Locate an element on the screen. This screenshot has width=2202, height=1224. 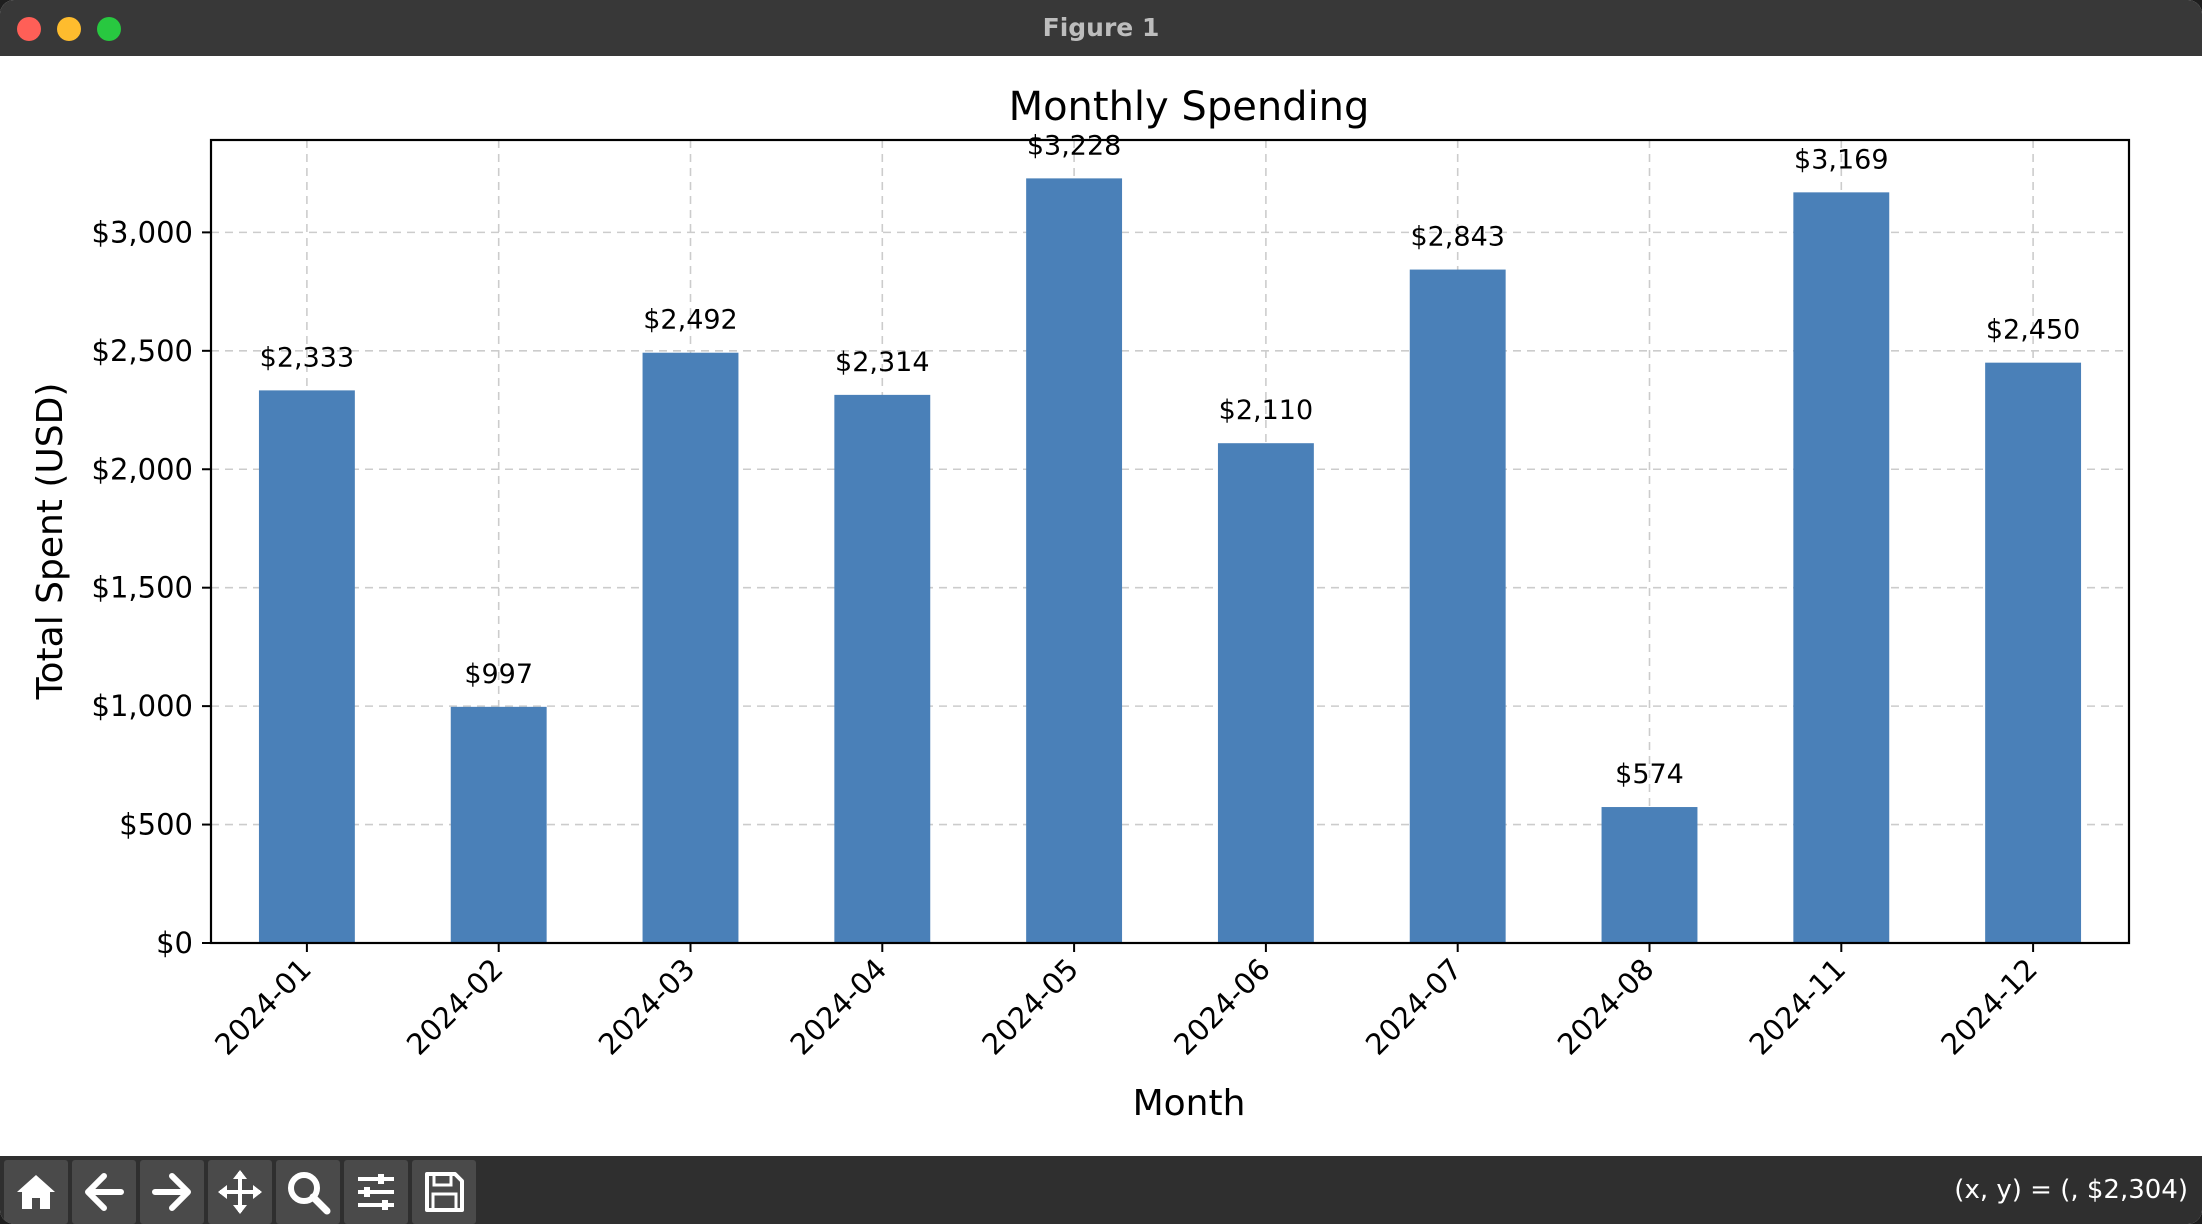
bar-value-label: $3,169 is located at coordinates (1841, 159).